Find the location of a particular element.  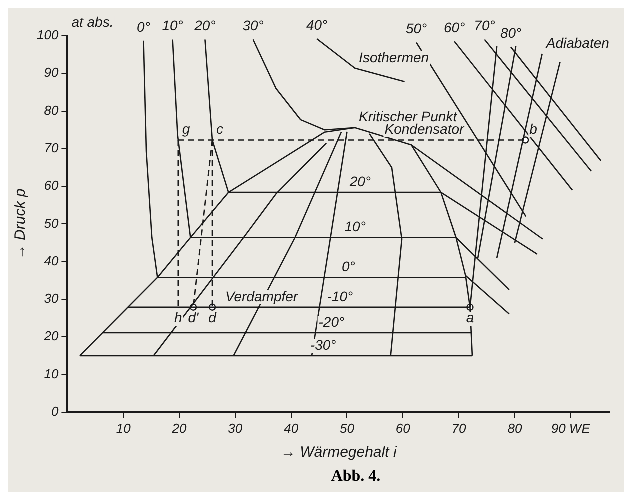

series-label: -10° is located at coordinates (340, 296).